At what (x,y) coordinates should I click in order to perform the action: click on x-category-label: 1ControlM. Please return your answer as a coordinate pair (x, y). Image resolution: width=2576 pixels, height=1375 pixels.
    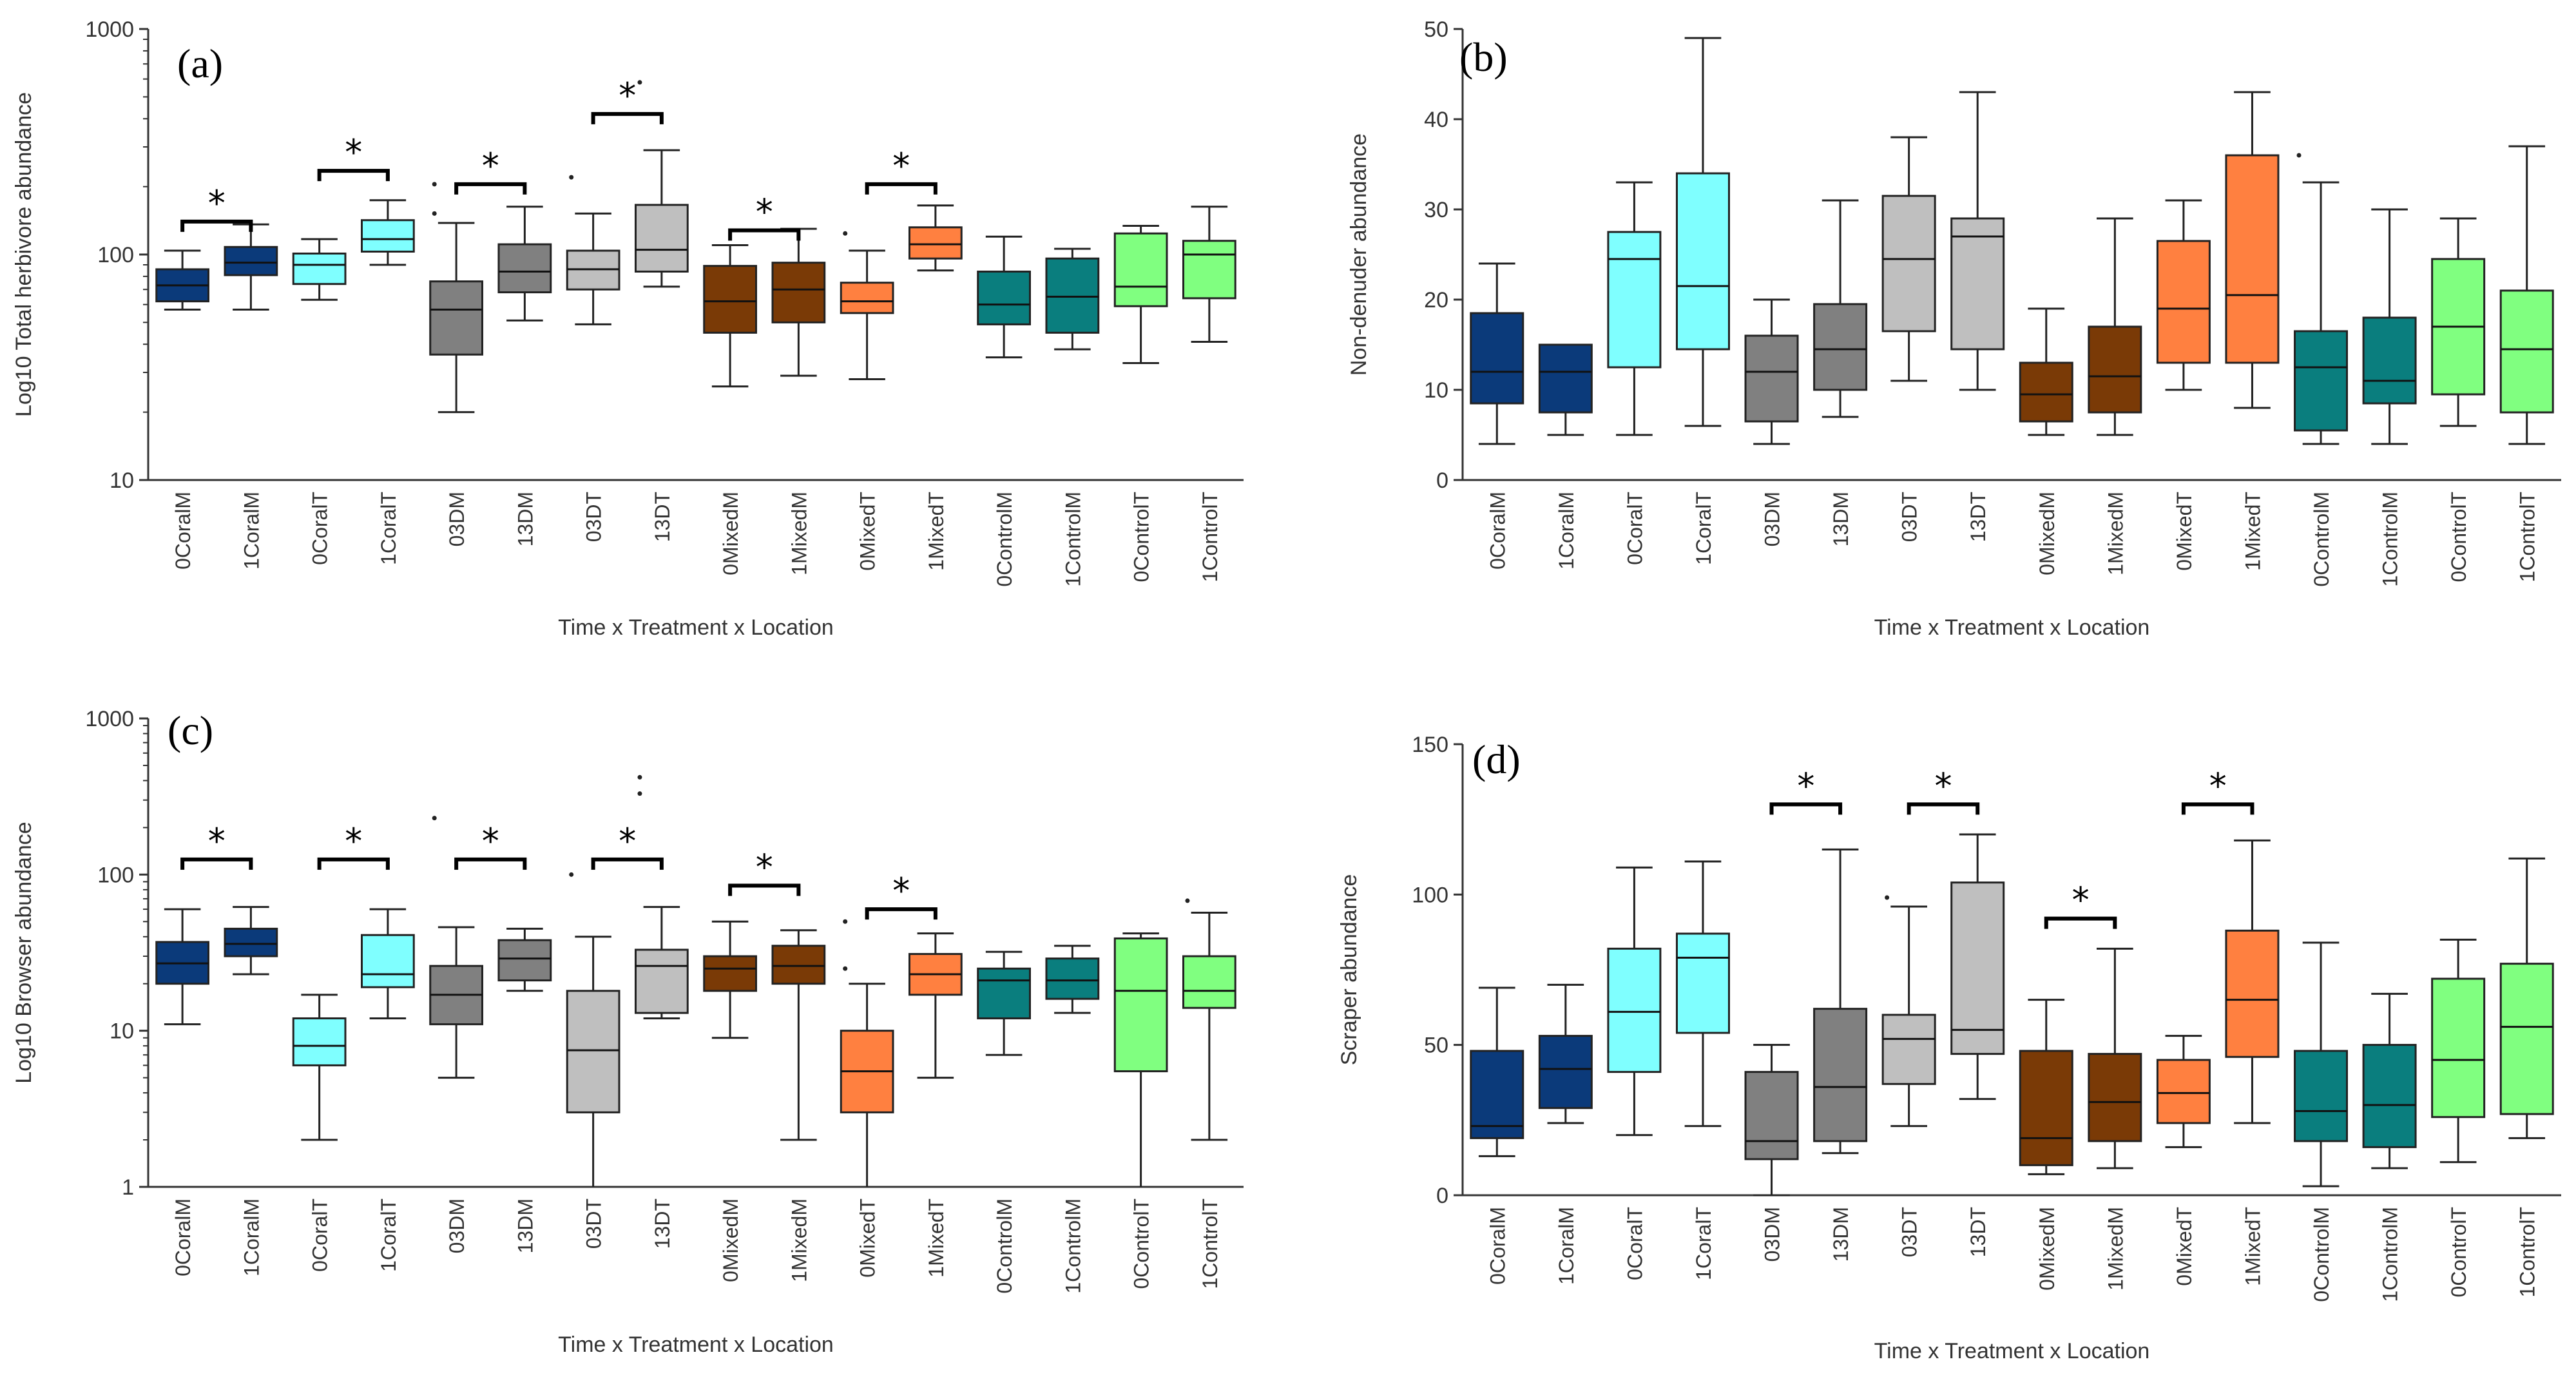
    Looking at the image, I should click on (2390, 539).